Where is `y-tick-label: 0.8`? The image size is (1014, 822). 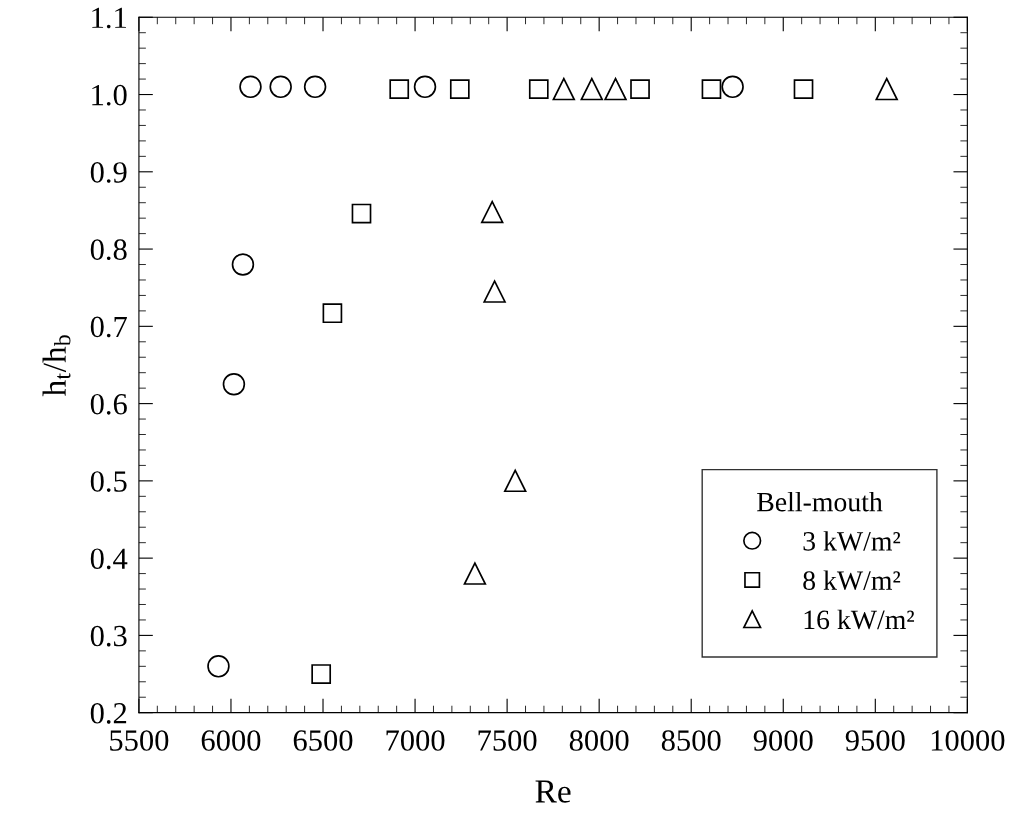
y-tick-label: 0.8 is located at coordinates (108, 250).